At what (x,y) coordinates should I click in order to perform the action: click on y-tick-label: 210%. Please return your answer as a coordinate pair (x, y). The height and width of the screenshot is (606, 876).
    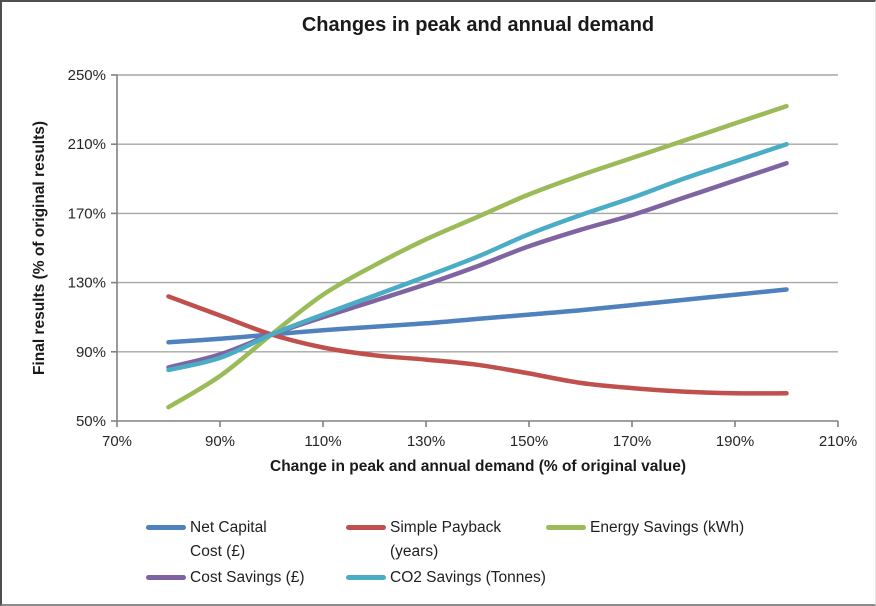
    Looking at the image, I should click on (87, 144).